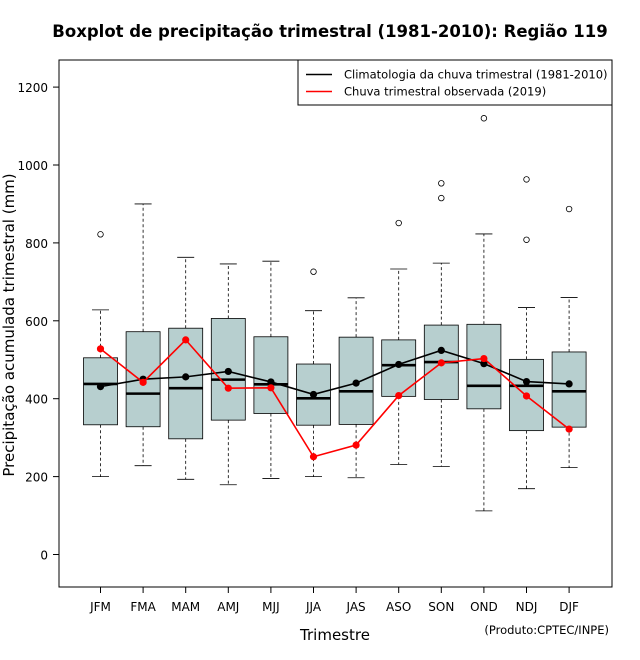  What do you see at coordinates (271, 388) in the screenshot?
I see `point-observed-mjj` at bounding box center [271, 388].